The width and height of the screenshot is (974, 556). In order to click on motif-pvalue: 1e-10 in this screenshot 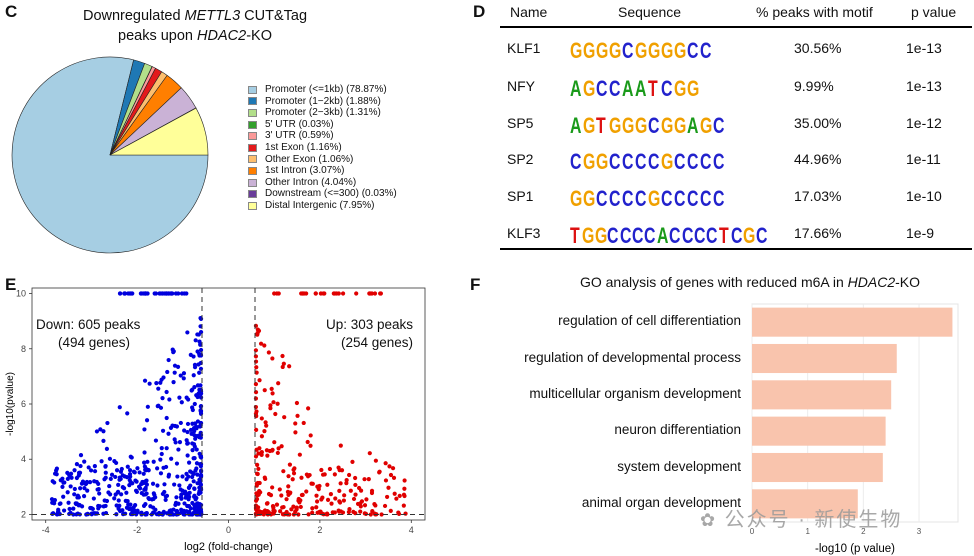, I will do `click(924, 196)`.